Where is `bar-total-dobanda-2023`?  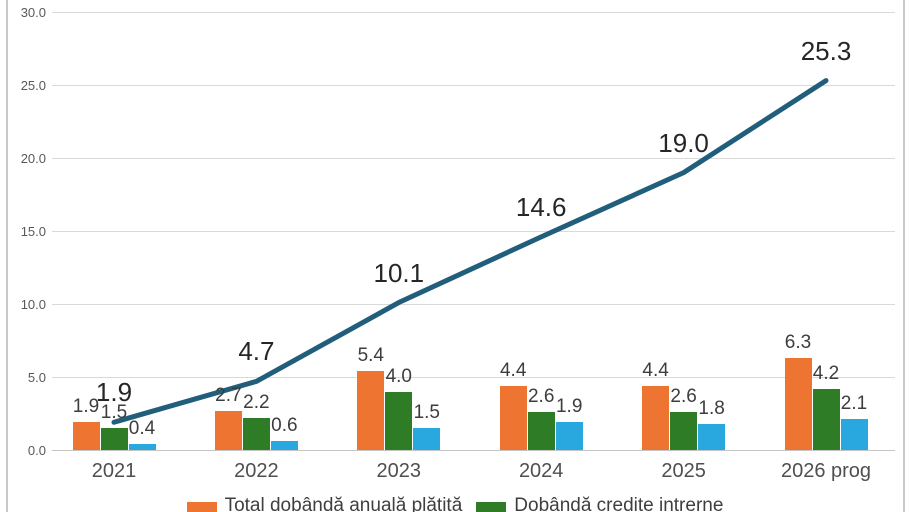
bar-total-dobanda-2023 is located at coordinates (371, 410).